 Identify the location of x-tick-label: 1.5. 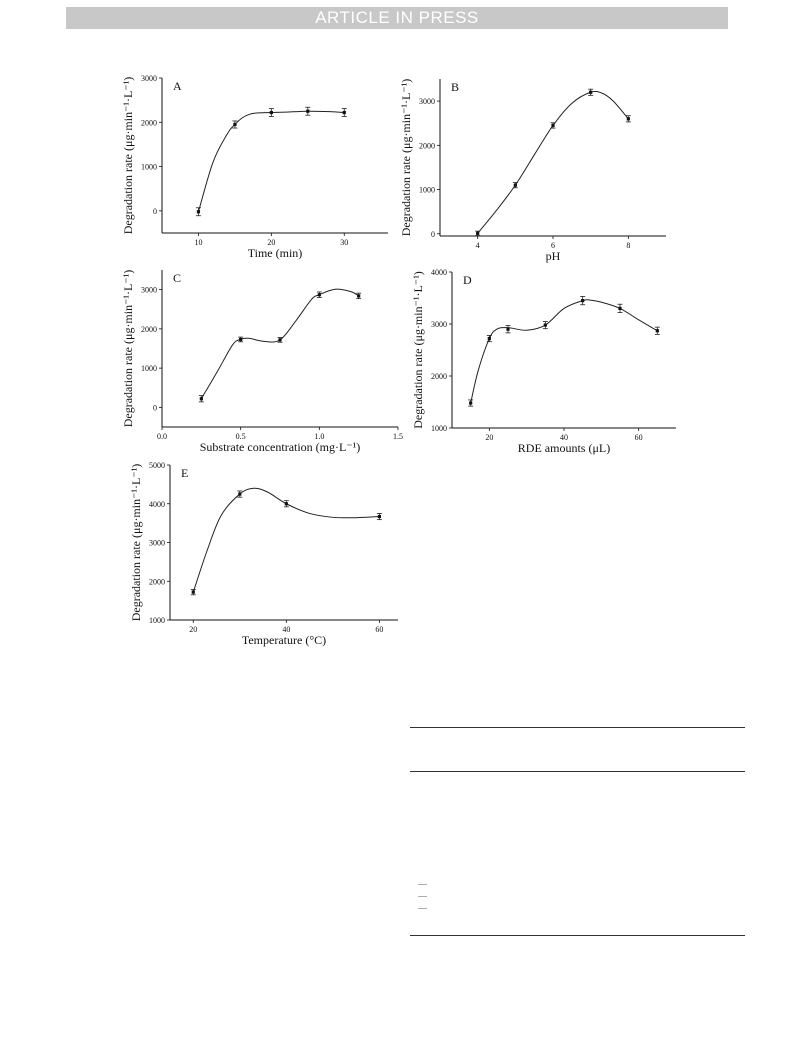
(398, 436).